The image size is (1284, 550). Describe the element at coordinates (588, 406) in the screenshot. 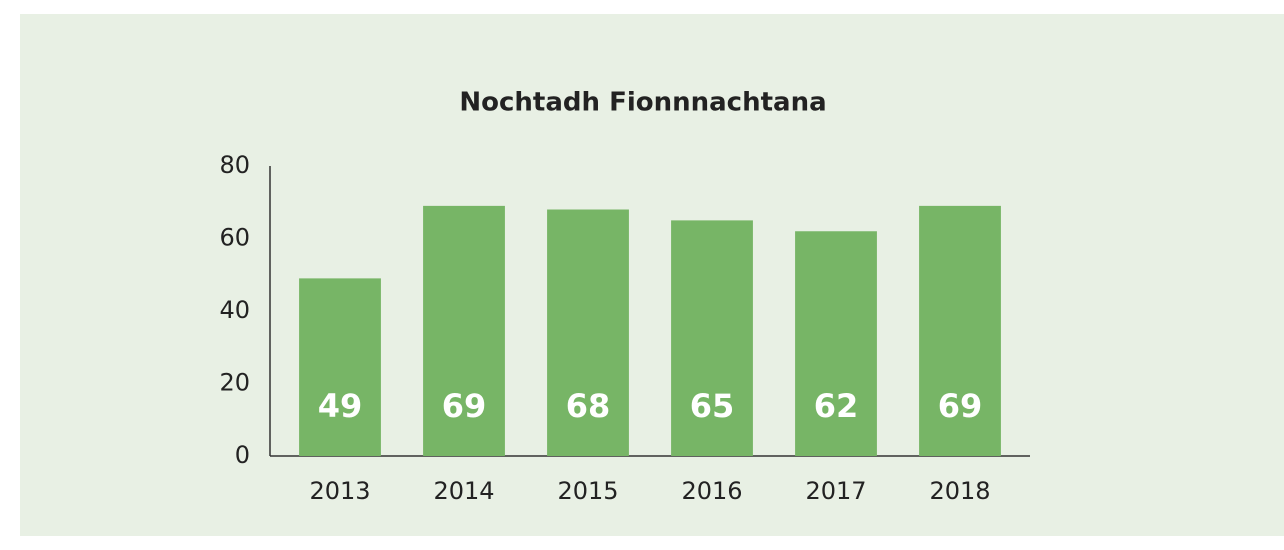

I see `value-label: 68` at that location.